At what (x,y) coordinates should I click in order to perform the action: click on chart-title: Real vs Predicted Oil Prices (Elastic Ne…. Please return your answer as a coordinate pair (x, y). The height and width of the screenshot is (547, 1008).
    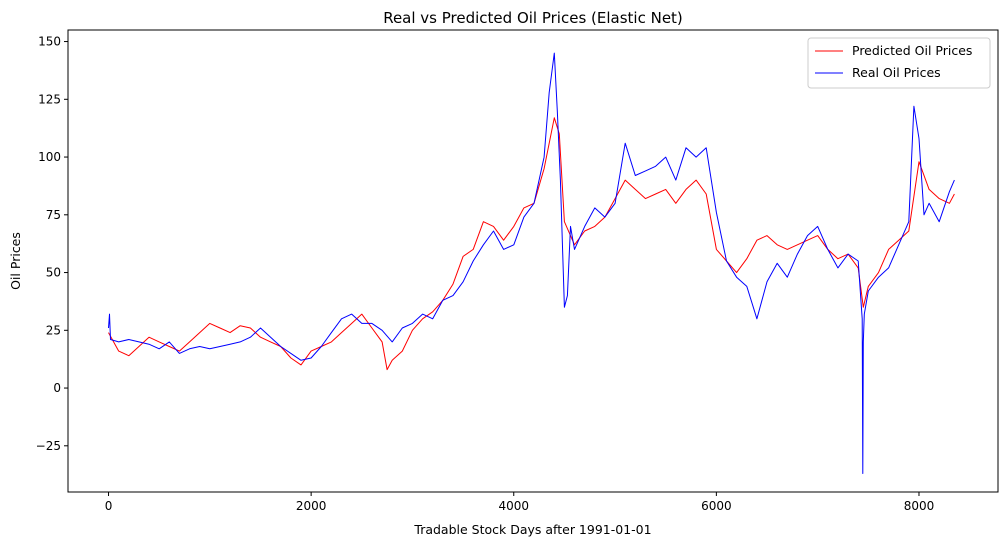
    Looking at the image, I should click on (533, 18).